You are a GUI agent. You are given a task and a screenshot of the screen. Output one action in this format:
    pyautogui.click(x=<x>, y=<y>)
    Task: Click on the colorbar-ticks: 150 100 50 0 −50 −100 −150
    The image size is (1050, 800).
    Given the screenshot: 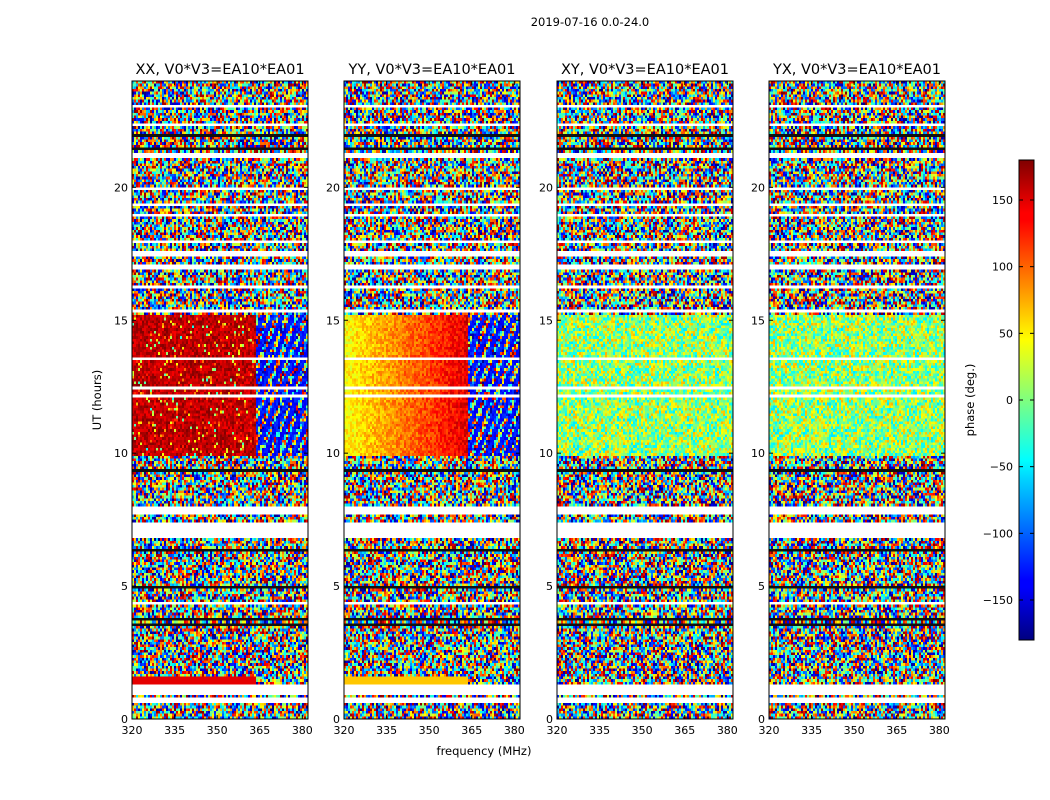 What is the action you would take?
    pyautogui.click(x=1008, y=400)
    